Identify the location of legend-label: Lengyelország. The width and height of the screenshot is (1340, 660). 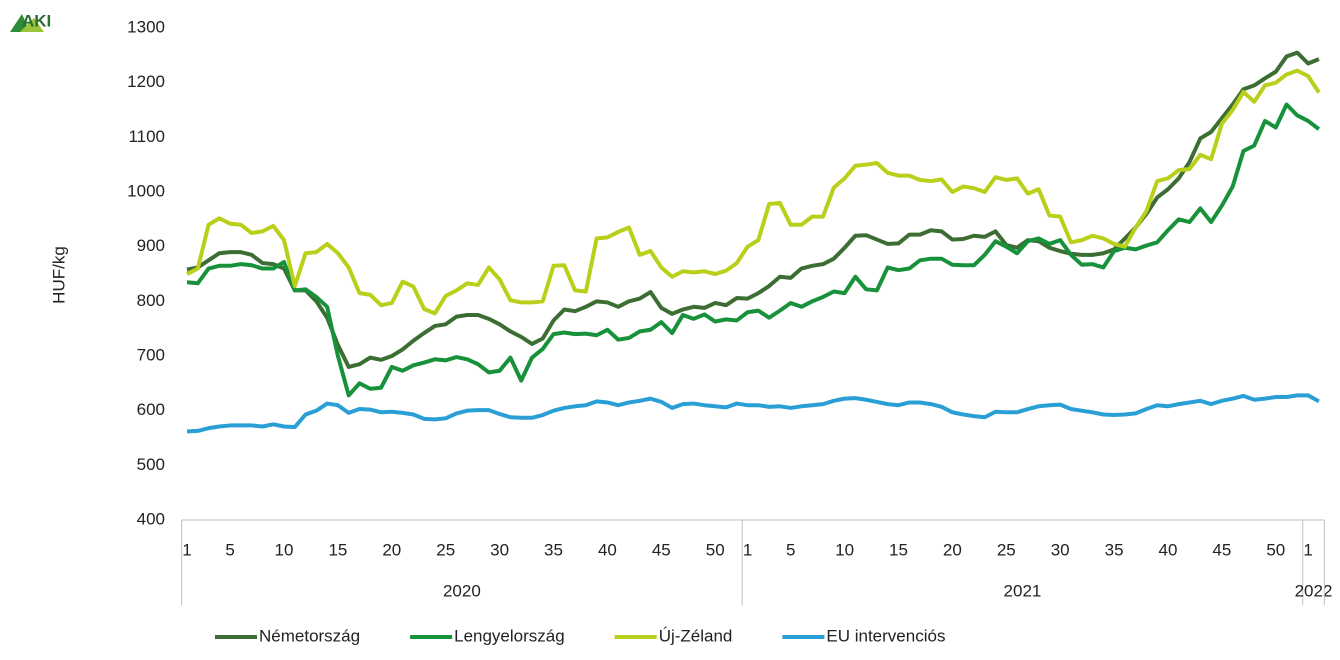
(509, 635).